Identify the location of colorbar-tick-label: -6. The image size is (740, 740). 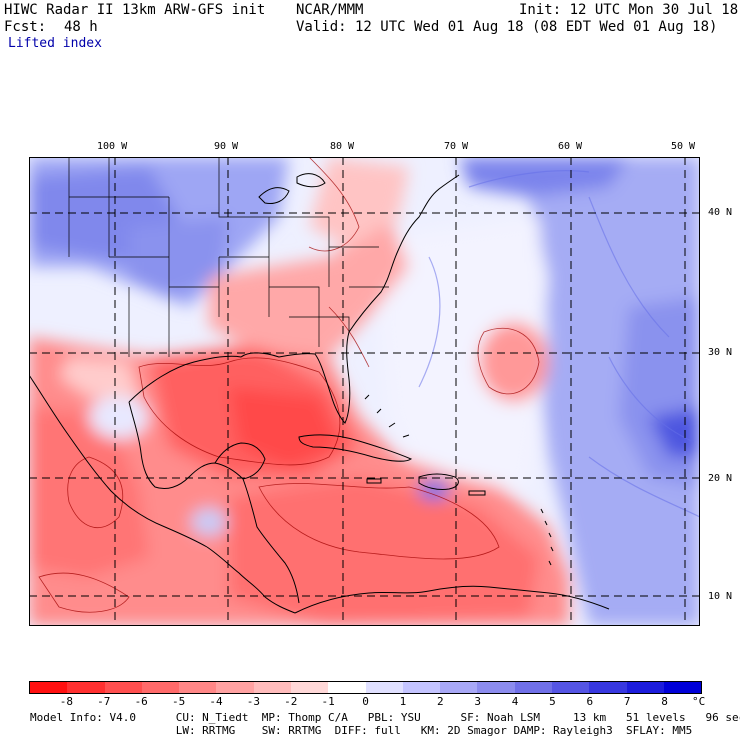
(141, 701).